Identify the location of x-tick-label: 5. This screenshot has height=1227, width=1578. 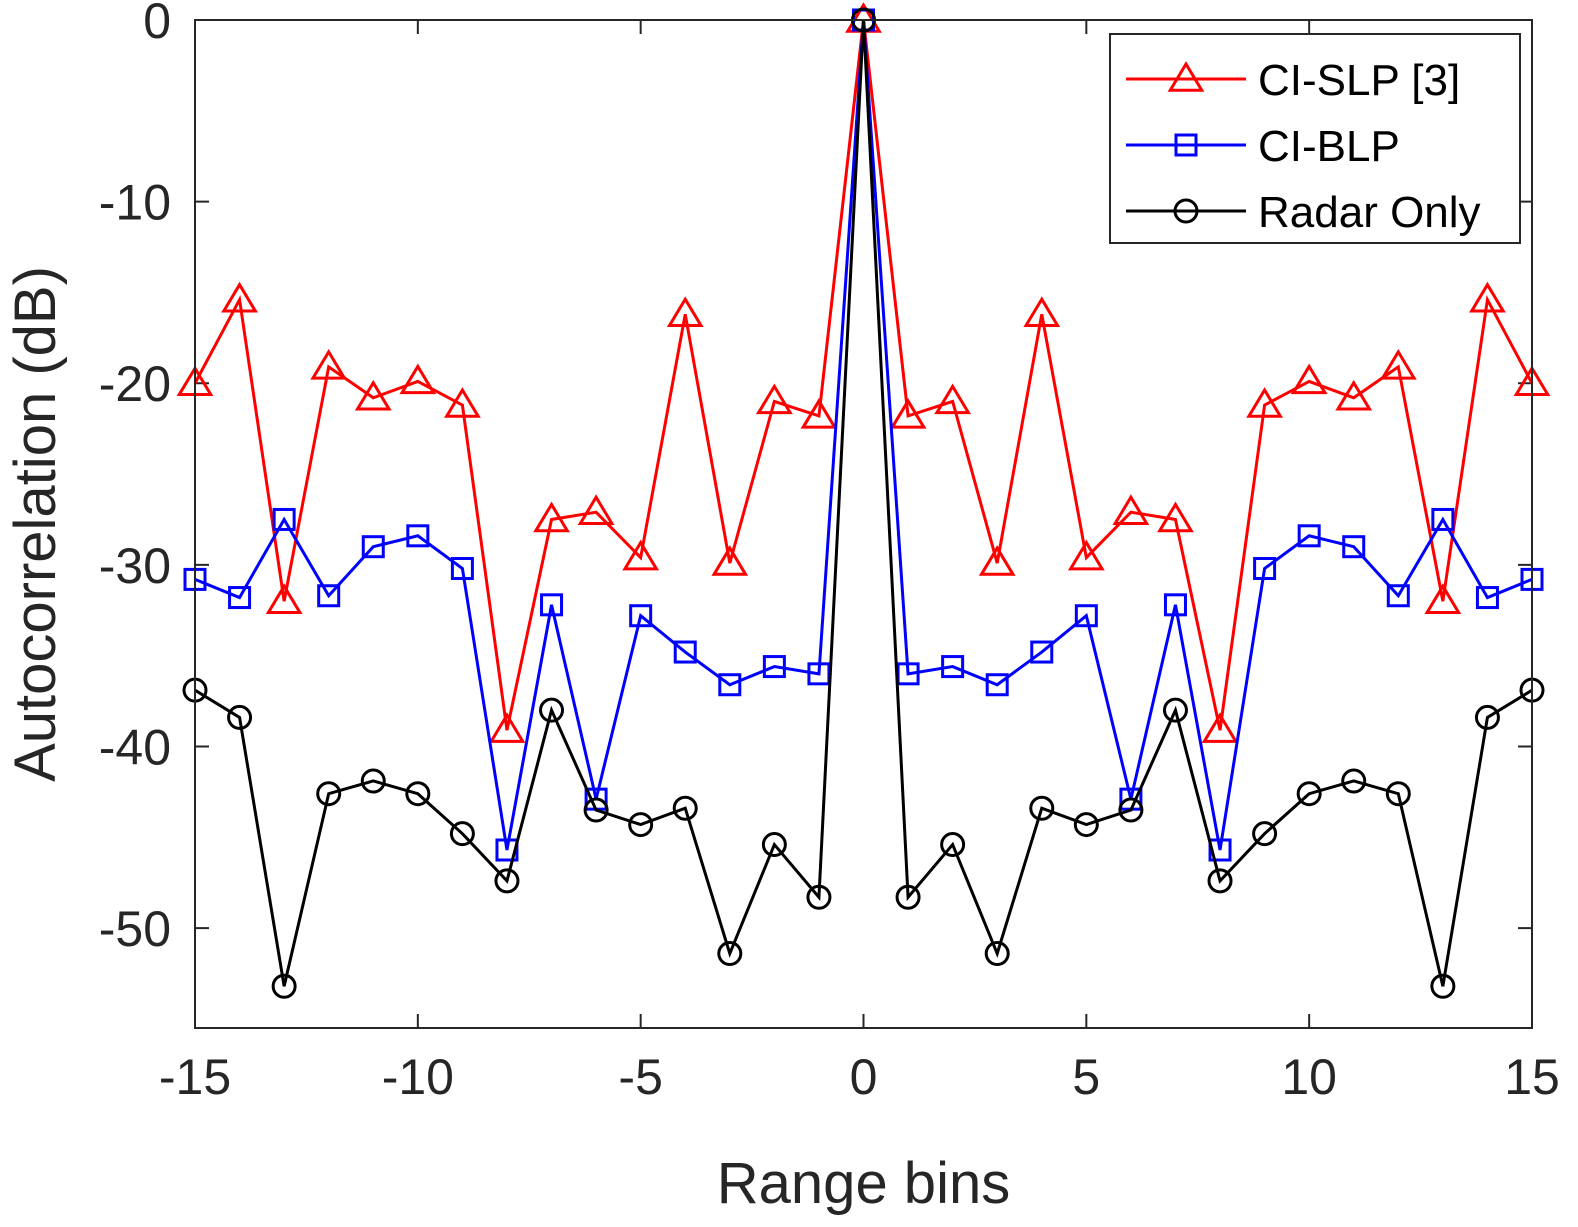
(1086, 1077).